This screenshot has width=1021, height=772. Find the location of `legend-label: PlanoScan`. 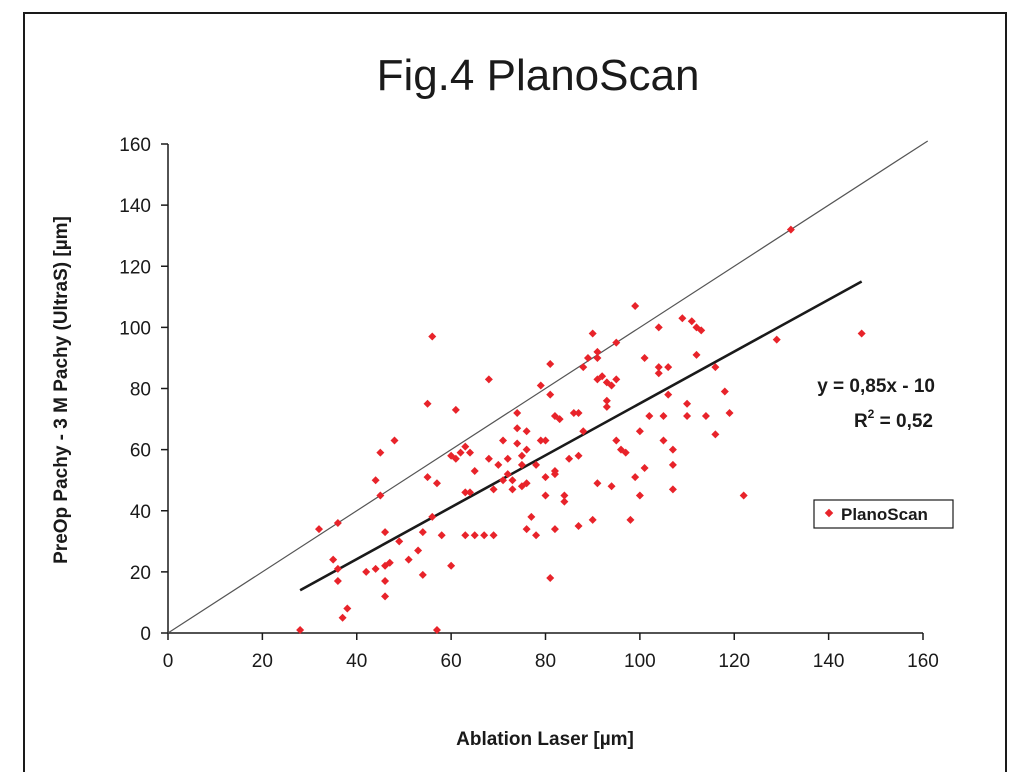

legend-label: PlanoScan is located at coordinates (884, 514).